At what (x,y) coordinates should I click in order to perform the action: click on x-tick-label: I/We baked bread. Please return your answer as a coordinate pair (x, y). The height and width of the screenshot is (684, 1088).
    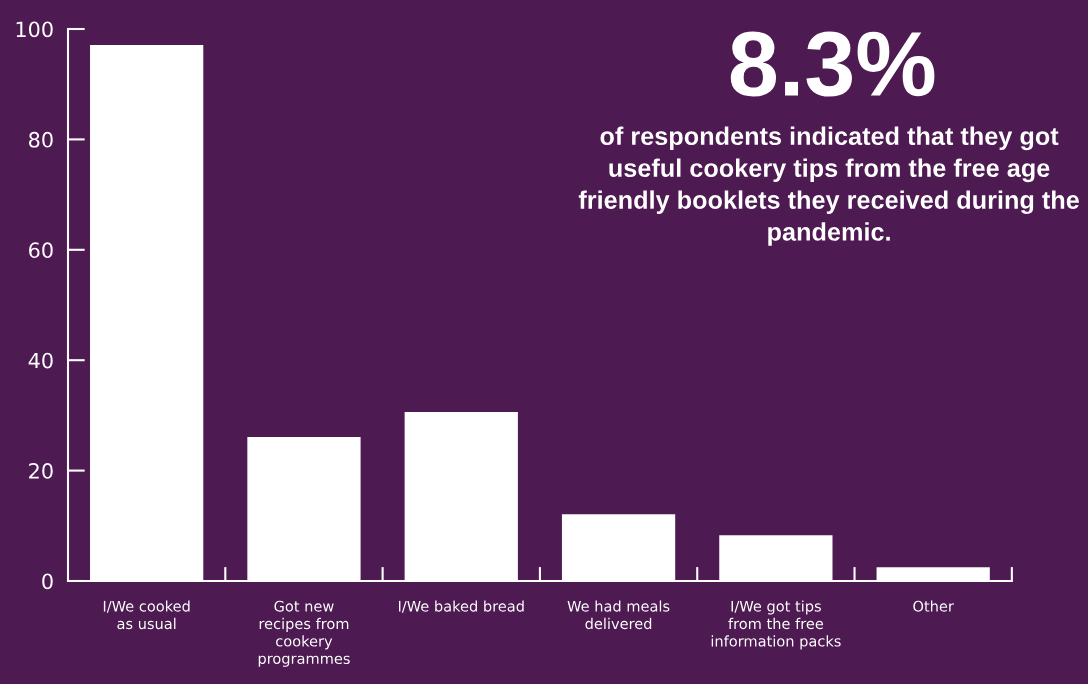
    Looking at the image, I should click on (461, 606).